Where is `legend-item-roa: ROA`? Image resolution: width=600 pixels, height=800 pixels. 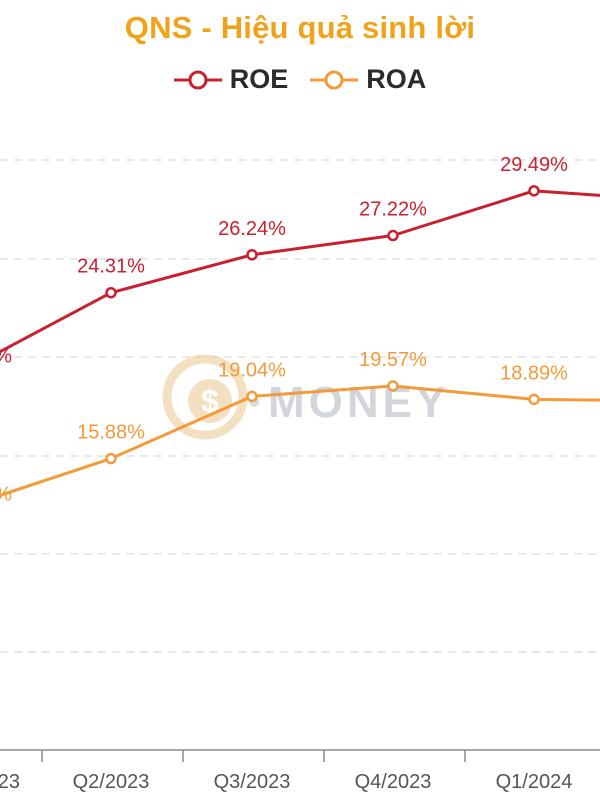 legend-item-roa: ROA is located at coordinates (368, 79).